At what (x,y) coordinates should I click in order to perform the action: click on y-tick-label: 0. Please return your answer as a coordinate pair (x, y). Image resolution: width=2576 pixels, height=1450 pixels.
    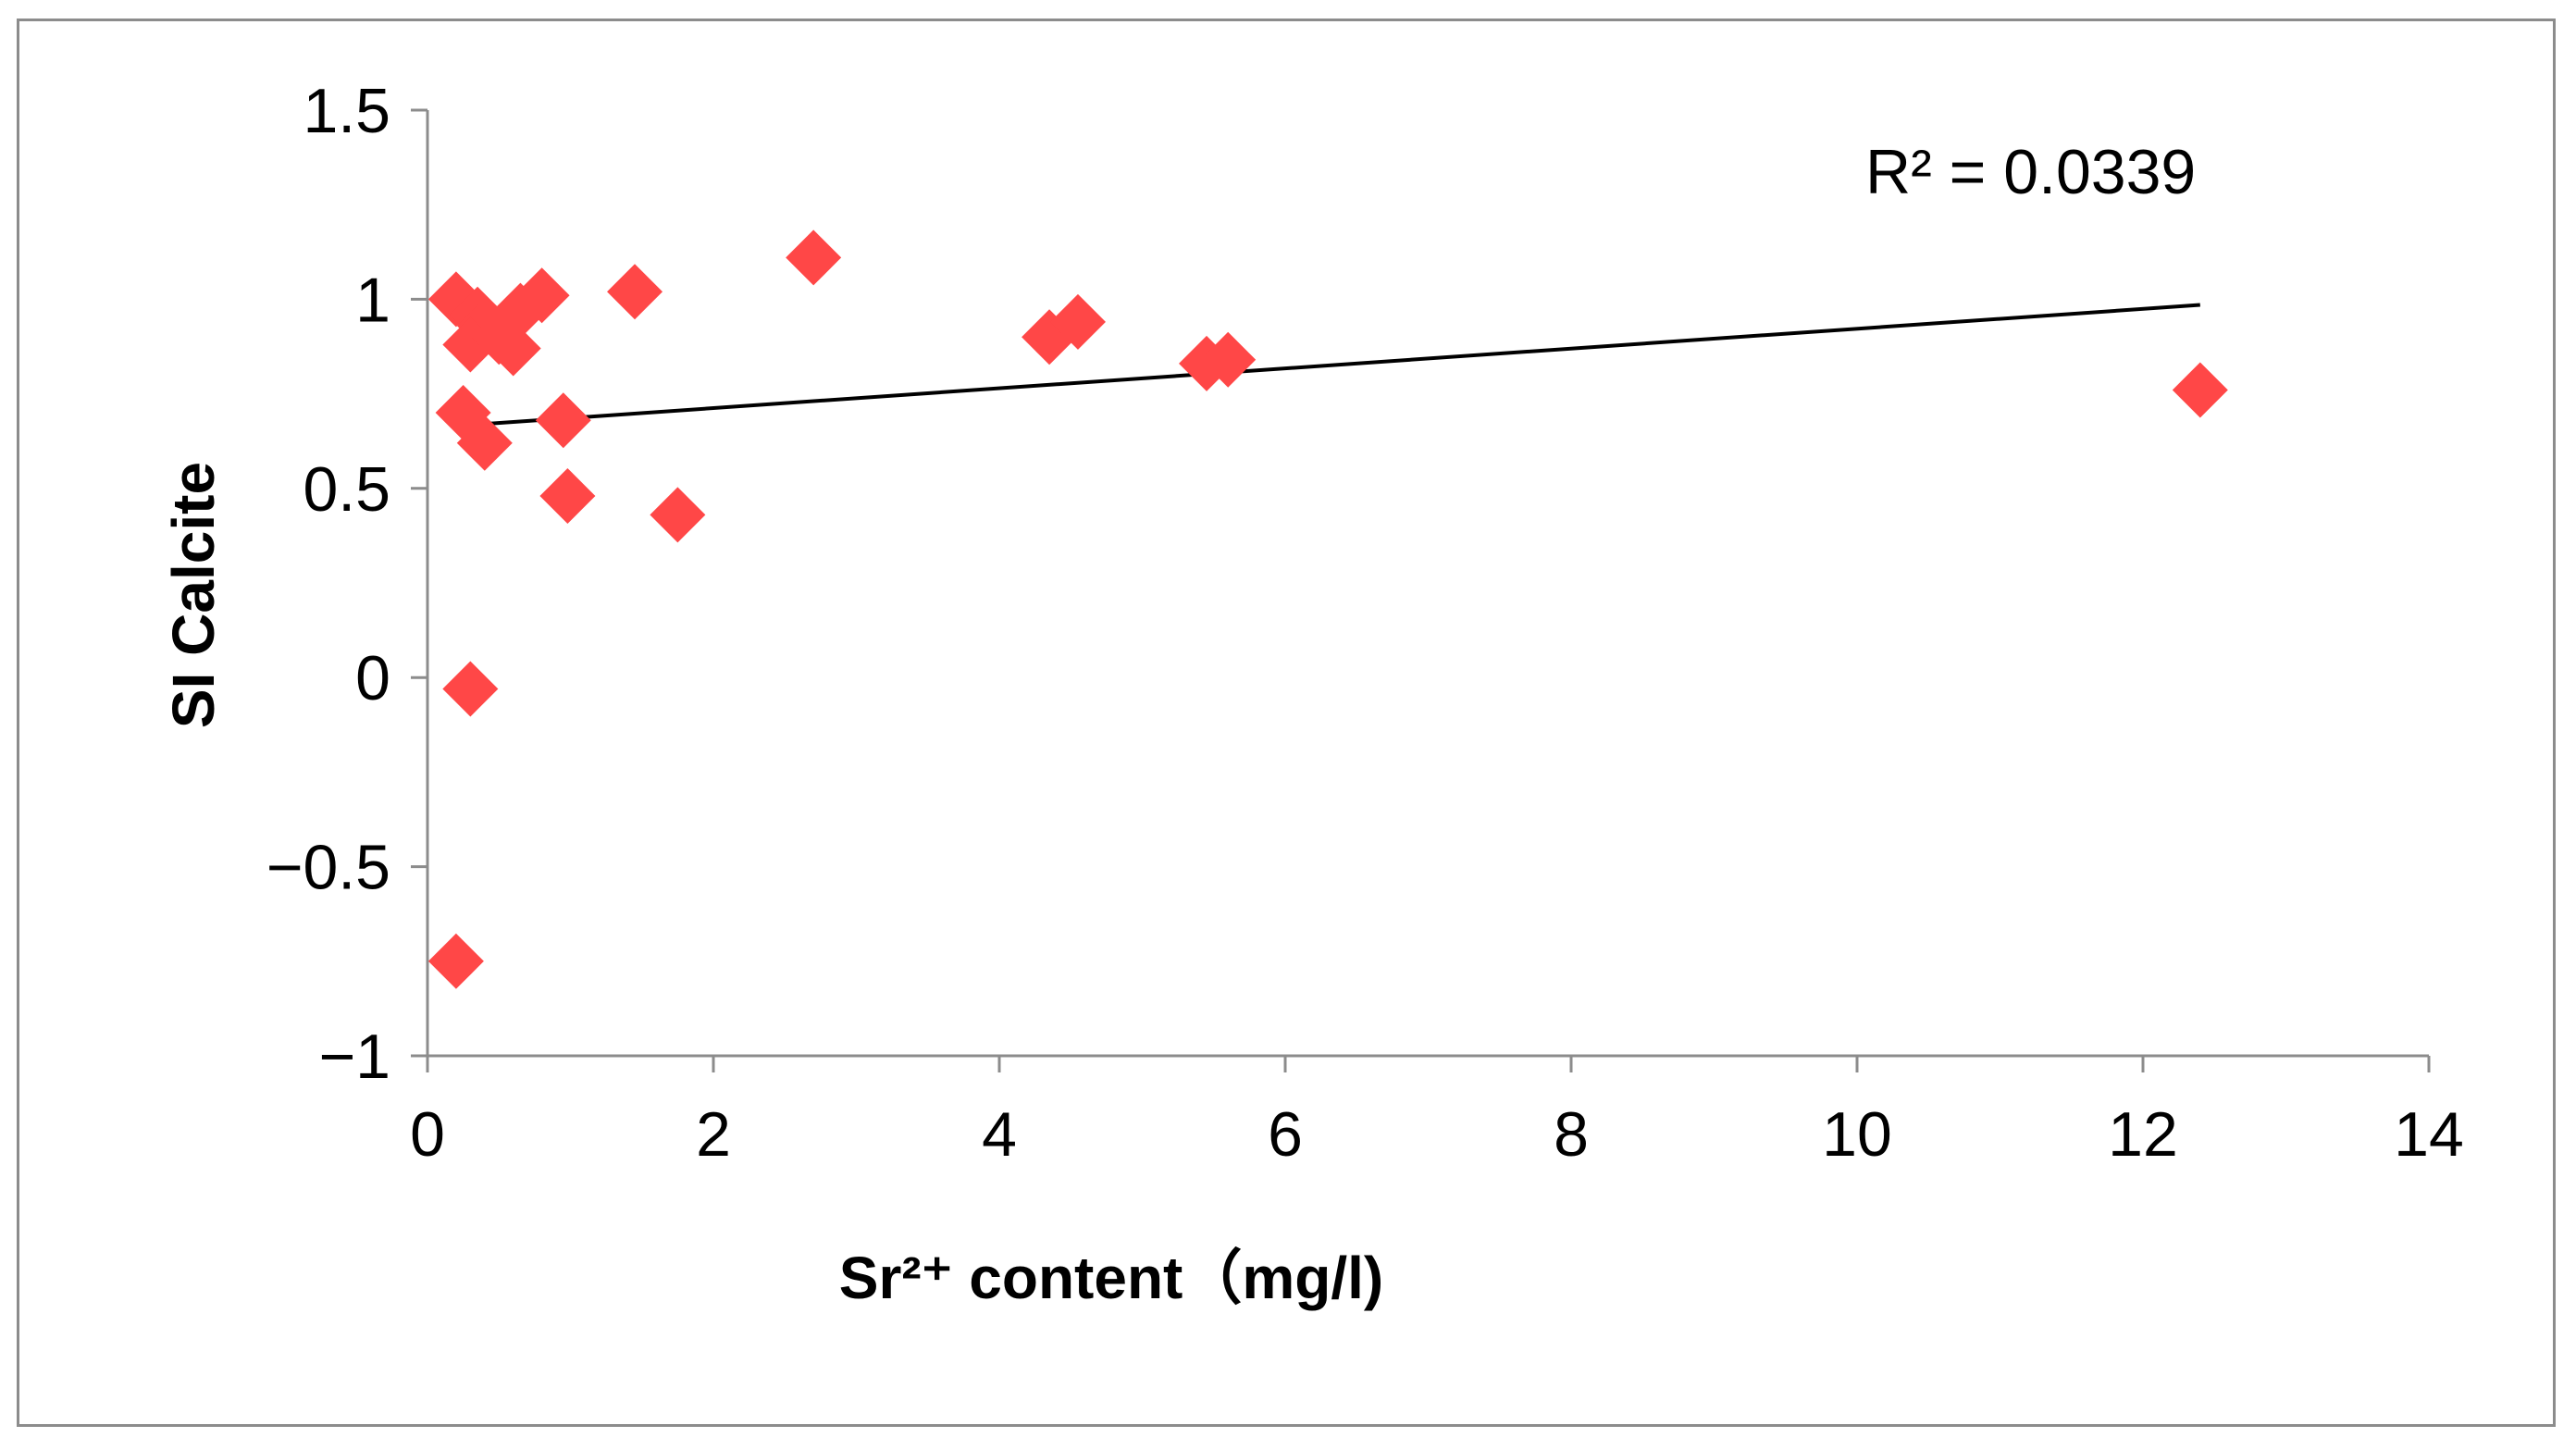
    Looking at the image, I should click on (372, 678).